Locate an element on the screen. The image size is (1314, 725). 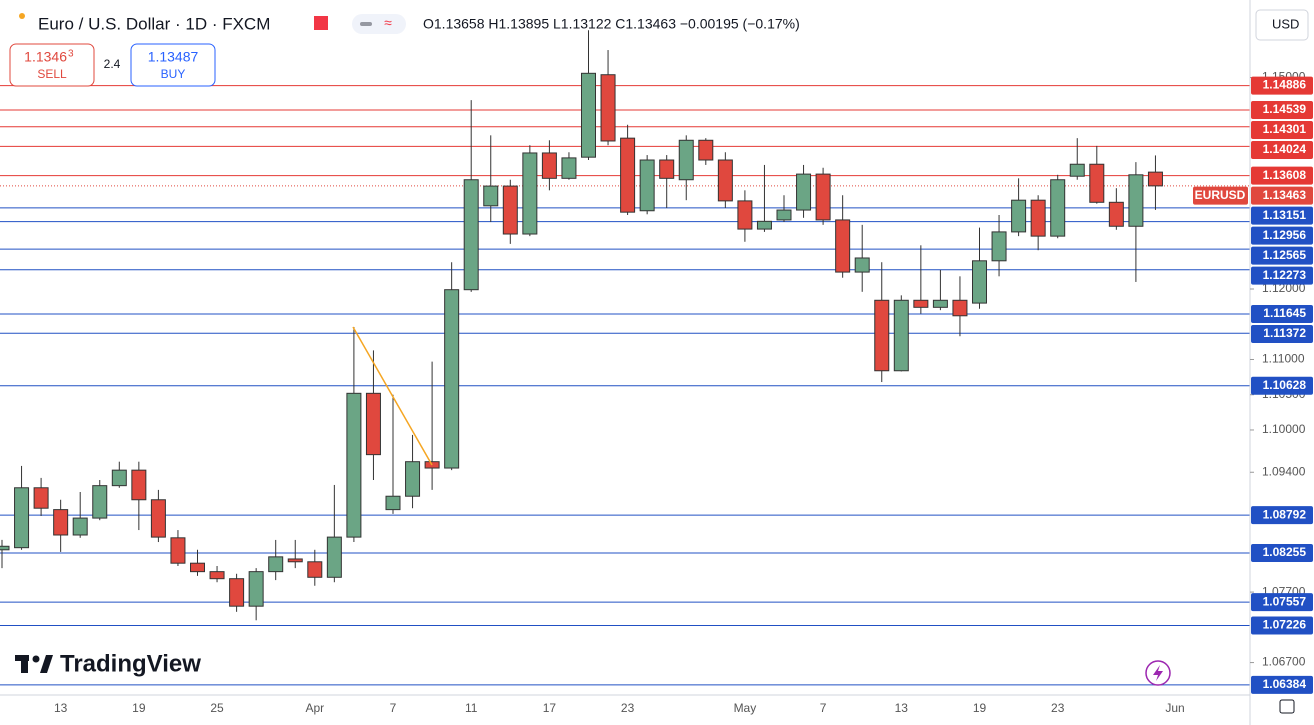
sell-price-sup: 3 is located at coordinates (71, 54).